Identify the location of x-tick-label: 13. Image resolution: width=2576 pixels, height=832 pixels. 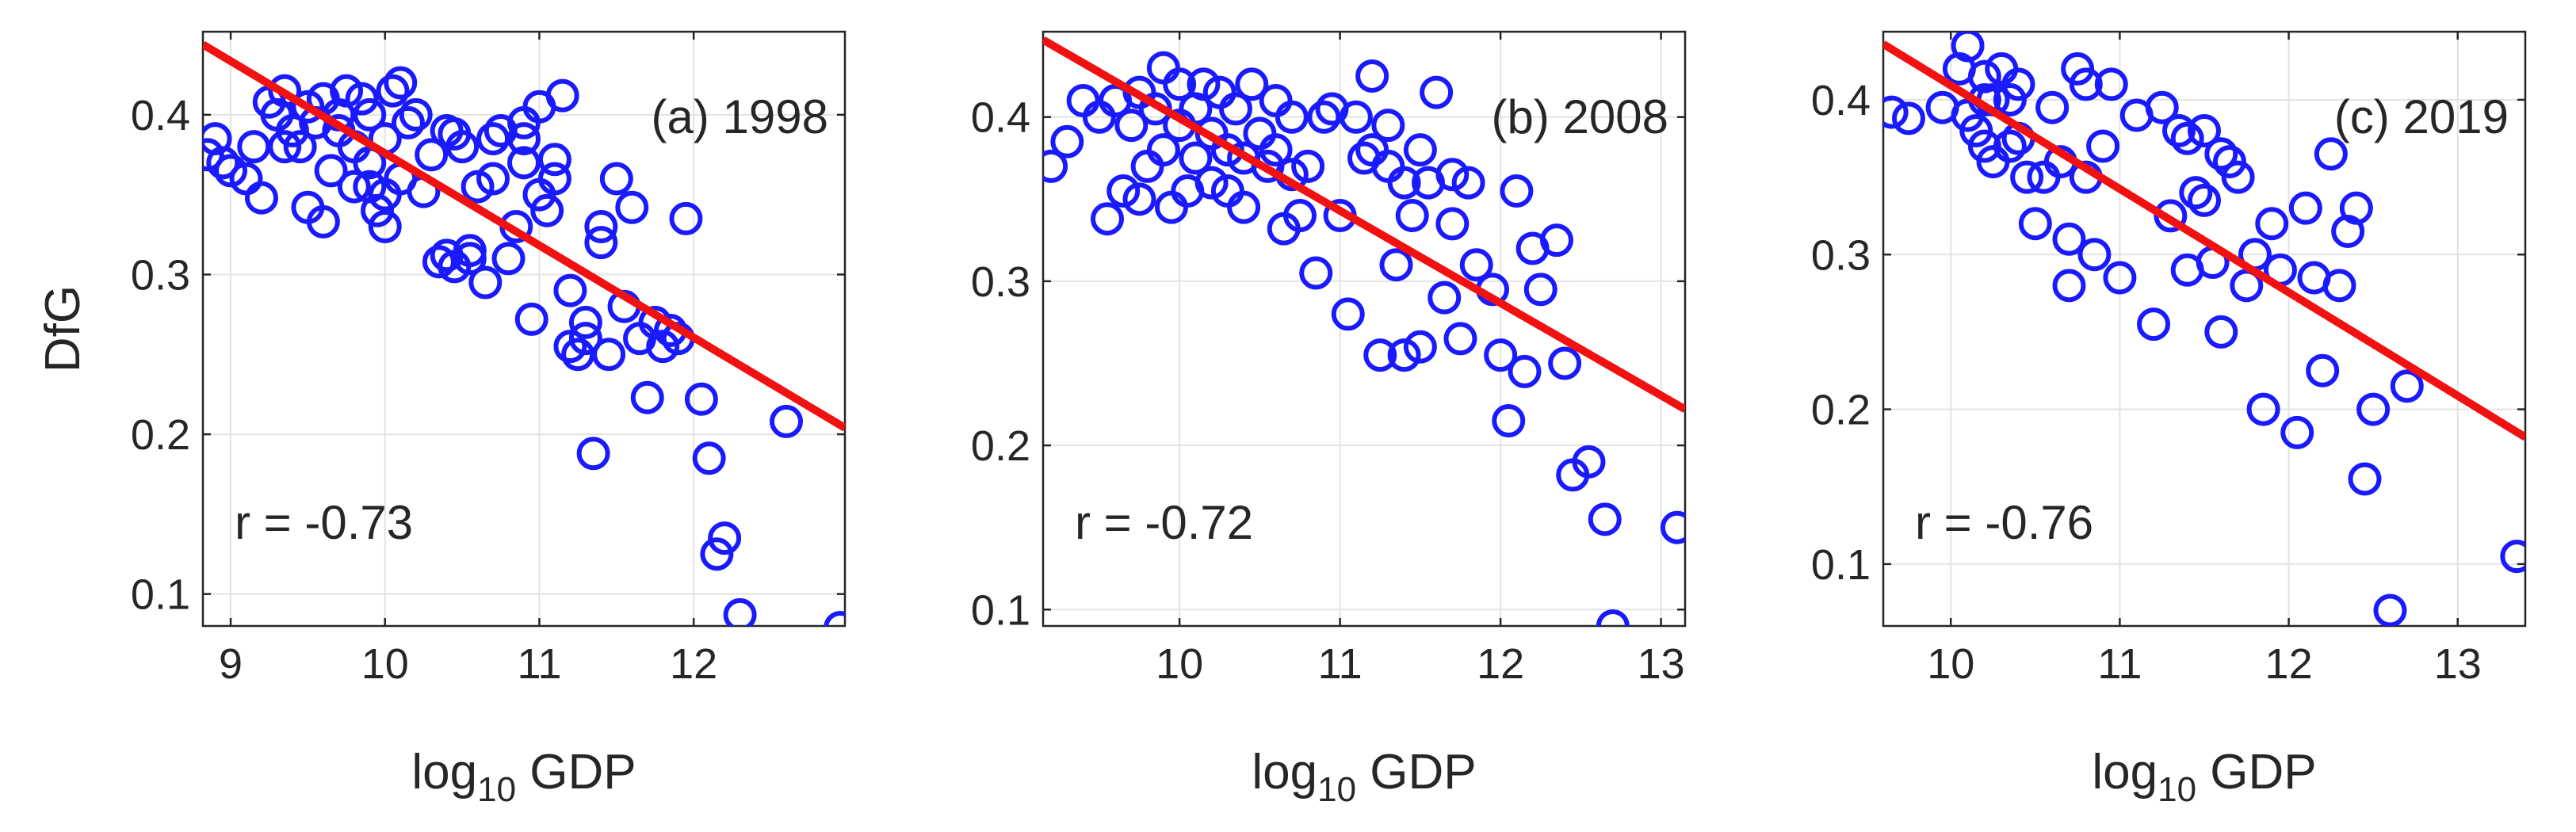
(2458, 664).